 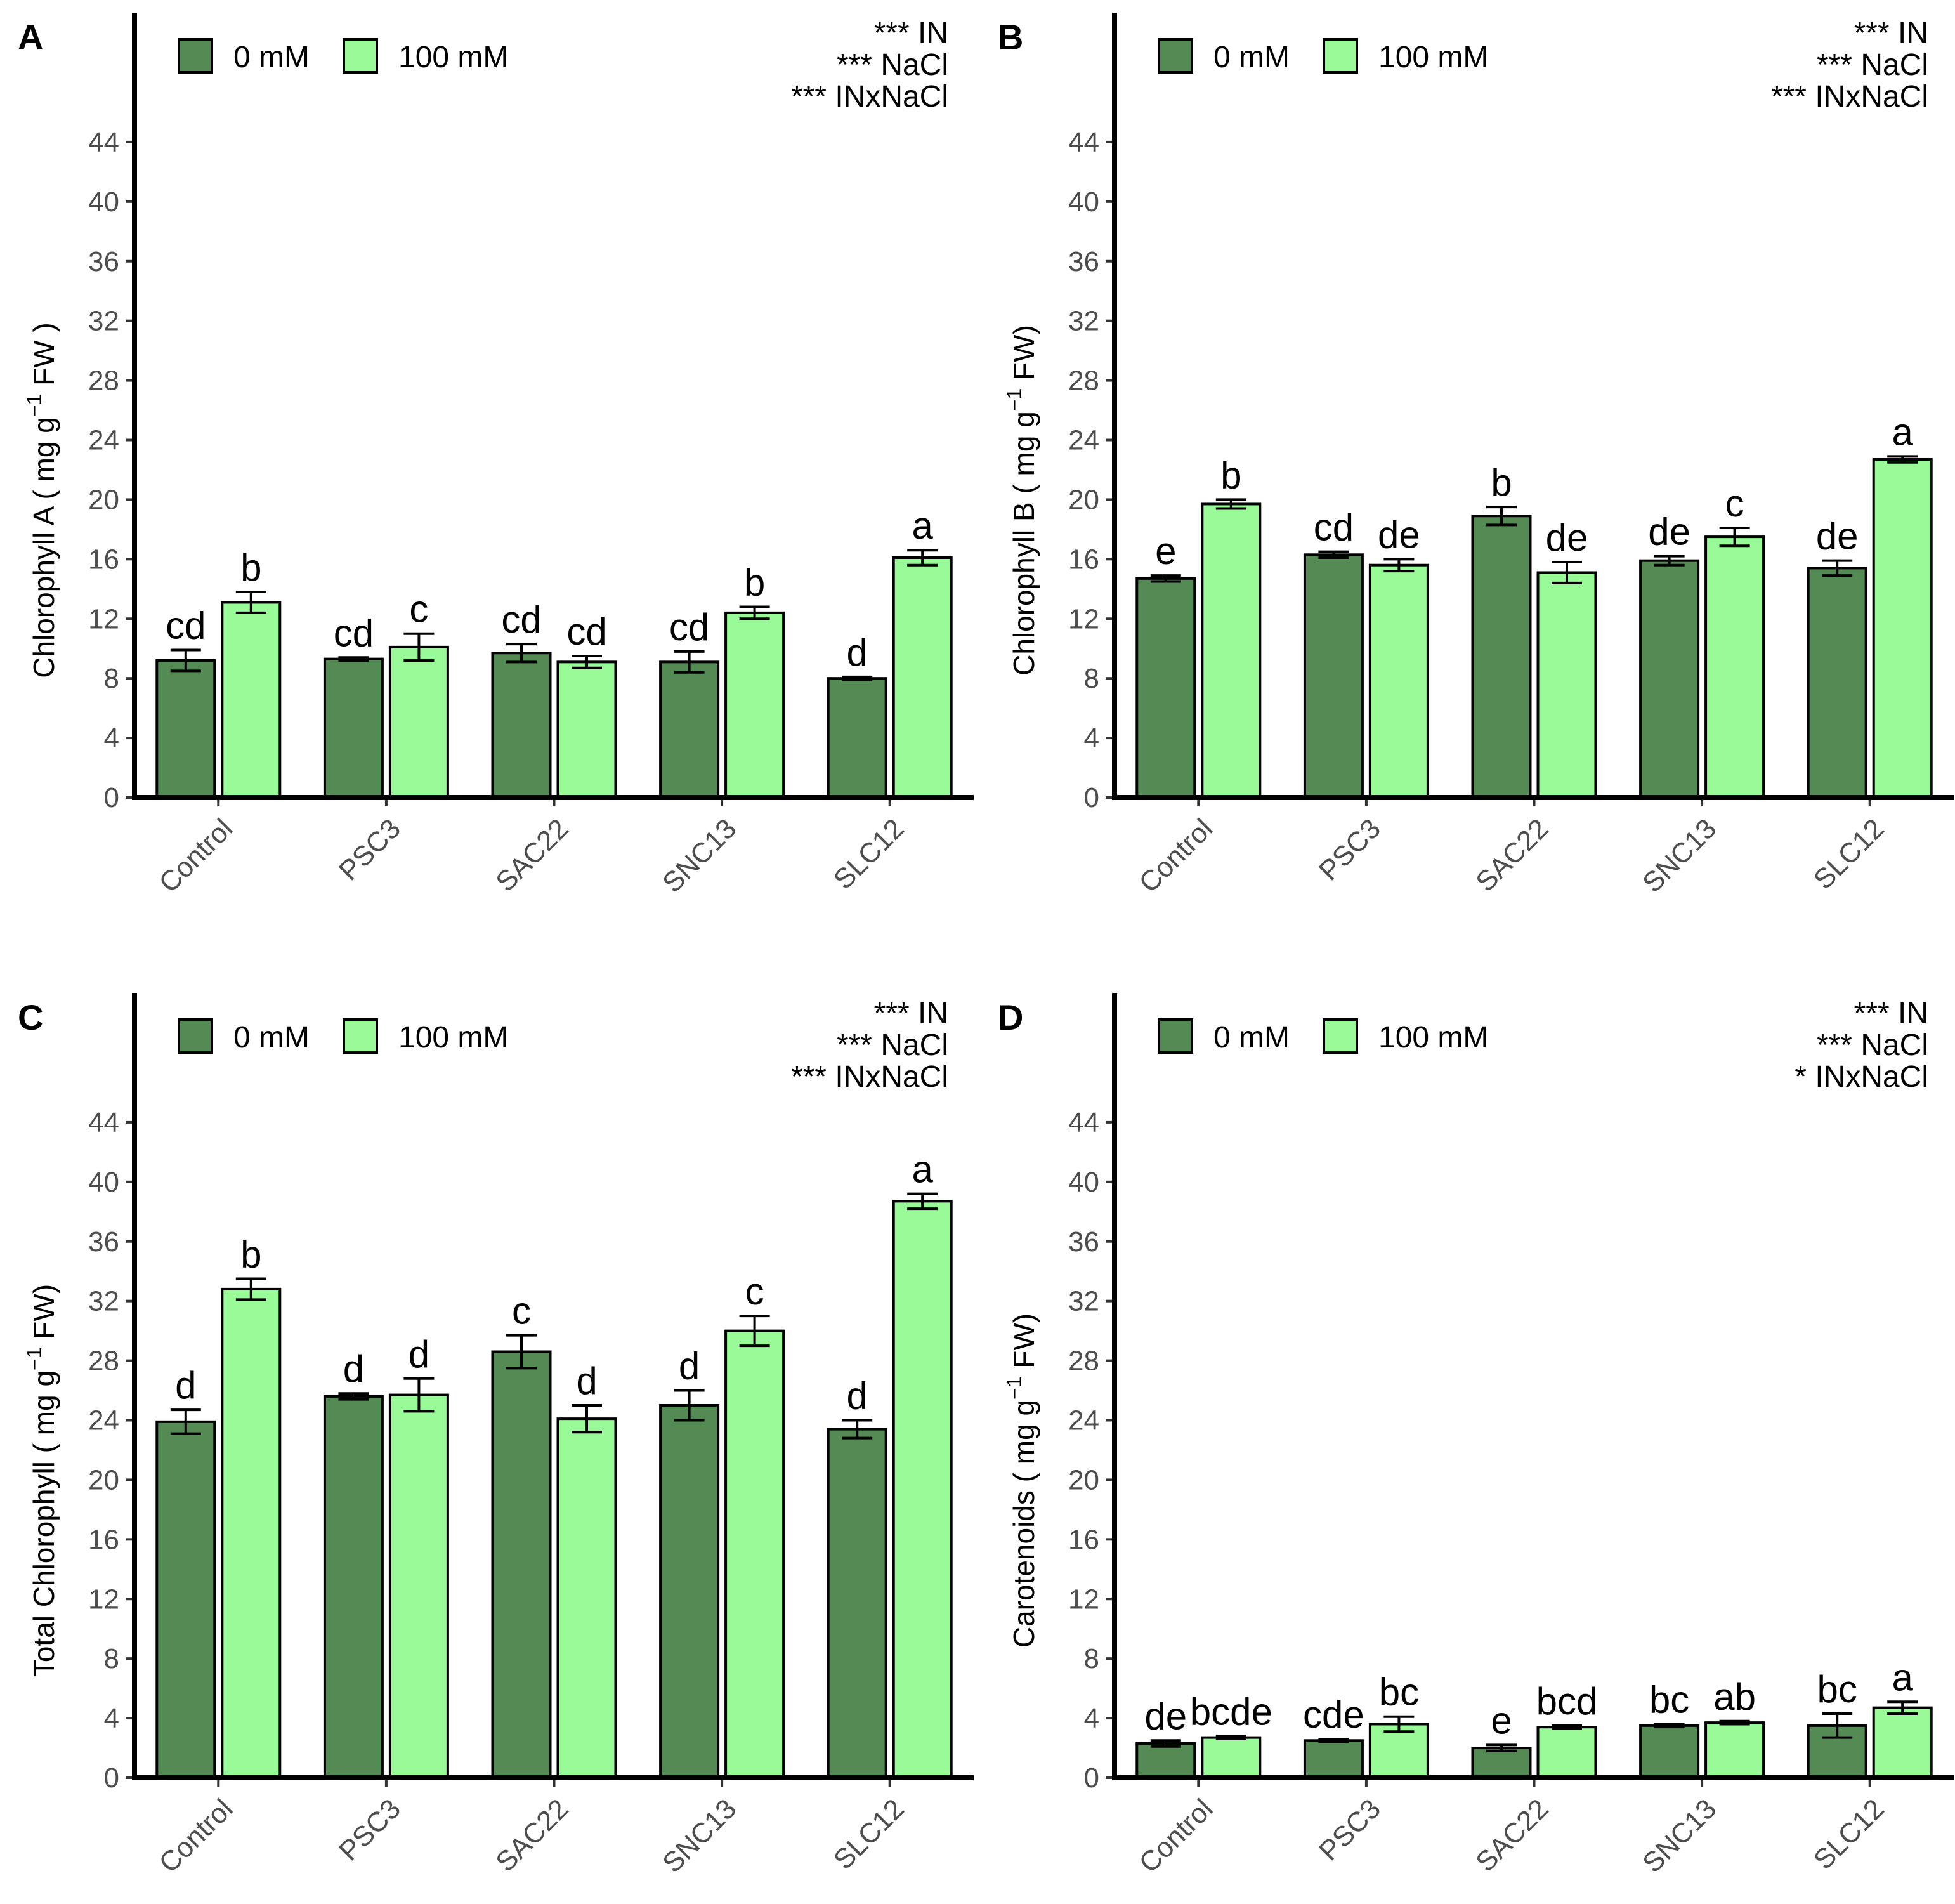 What do you see at coordinates (1231, 1711) in the screenshot?
I see `significance-letter: bcde` at bounding box center [1231, 1711].